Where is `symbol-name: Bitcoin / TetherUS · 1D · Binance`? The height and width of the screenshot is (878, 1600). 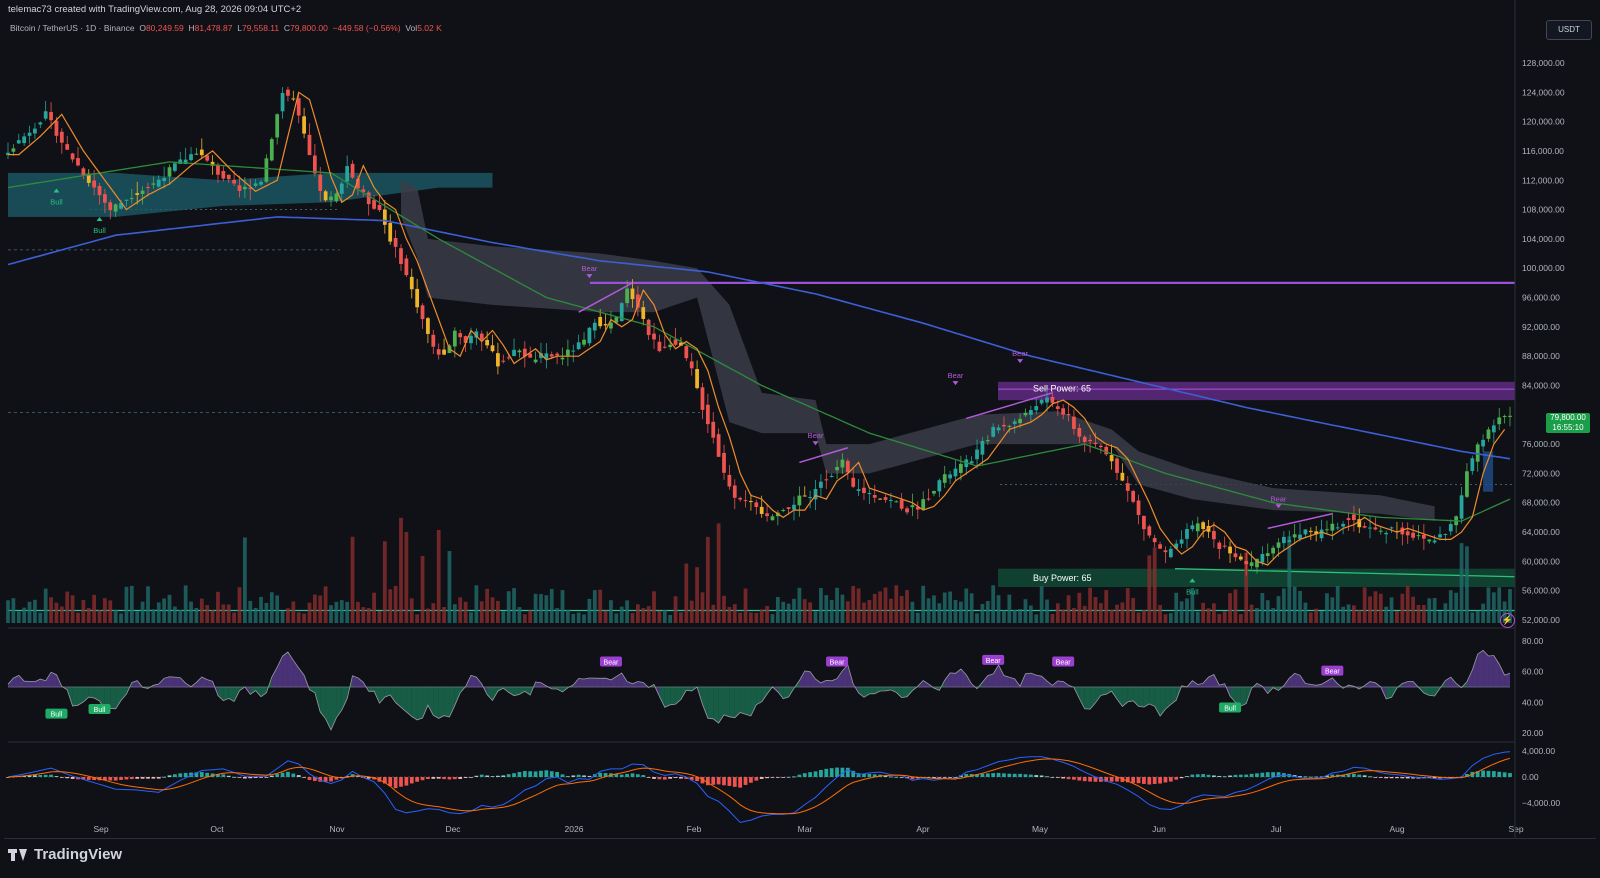 symbol-name: Bitcoin / TetherUS · 1D · Binance is located at coordinates (72, 28).